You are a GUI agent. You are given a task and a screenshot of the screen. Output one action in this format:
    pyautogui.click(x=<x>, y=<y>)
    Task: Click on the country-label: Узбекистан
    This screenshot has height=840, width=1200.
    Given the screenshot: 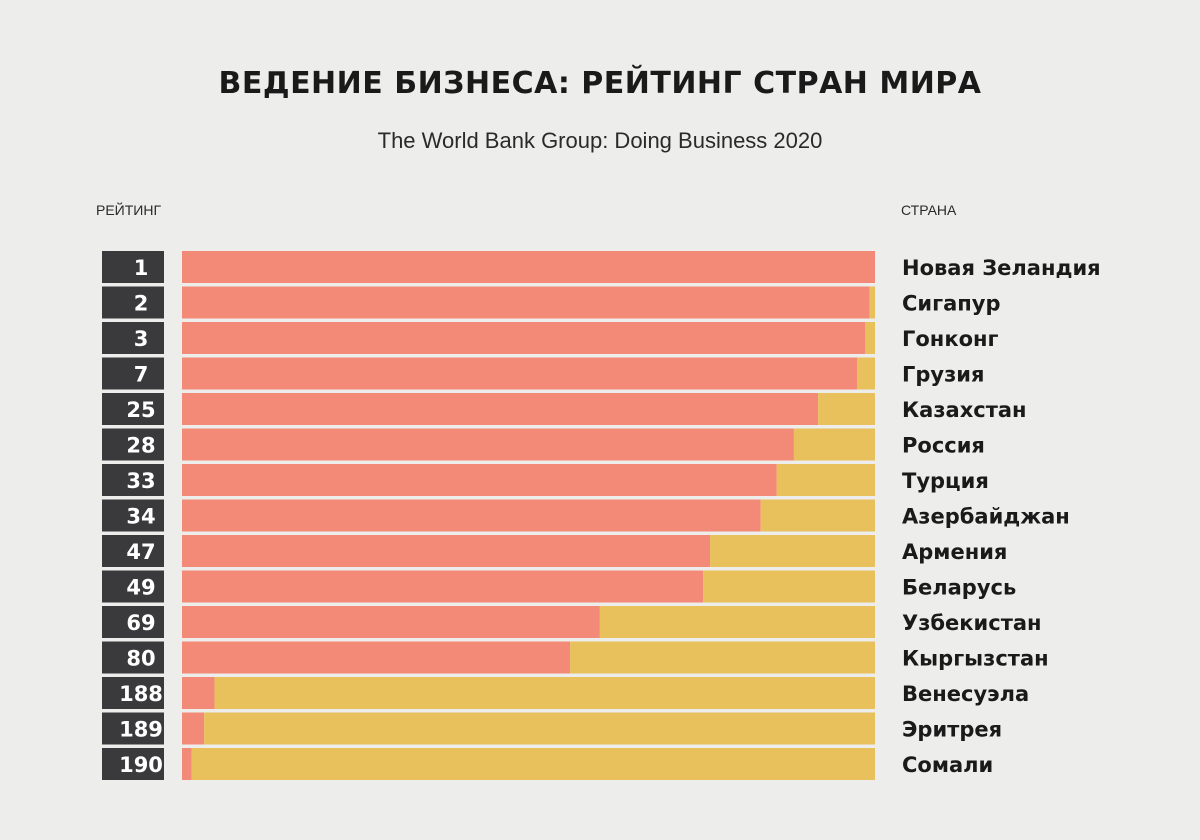 What is the action you would take?
    pyautogui.click(x=972, y=623)
    